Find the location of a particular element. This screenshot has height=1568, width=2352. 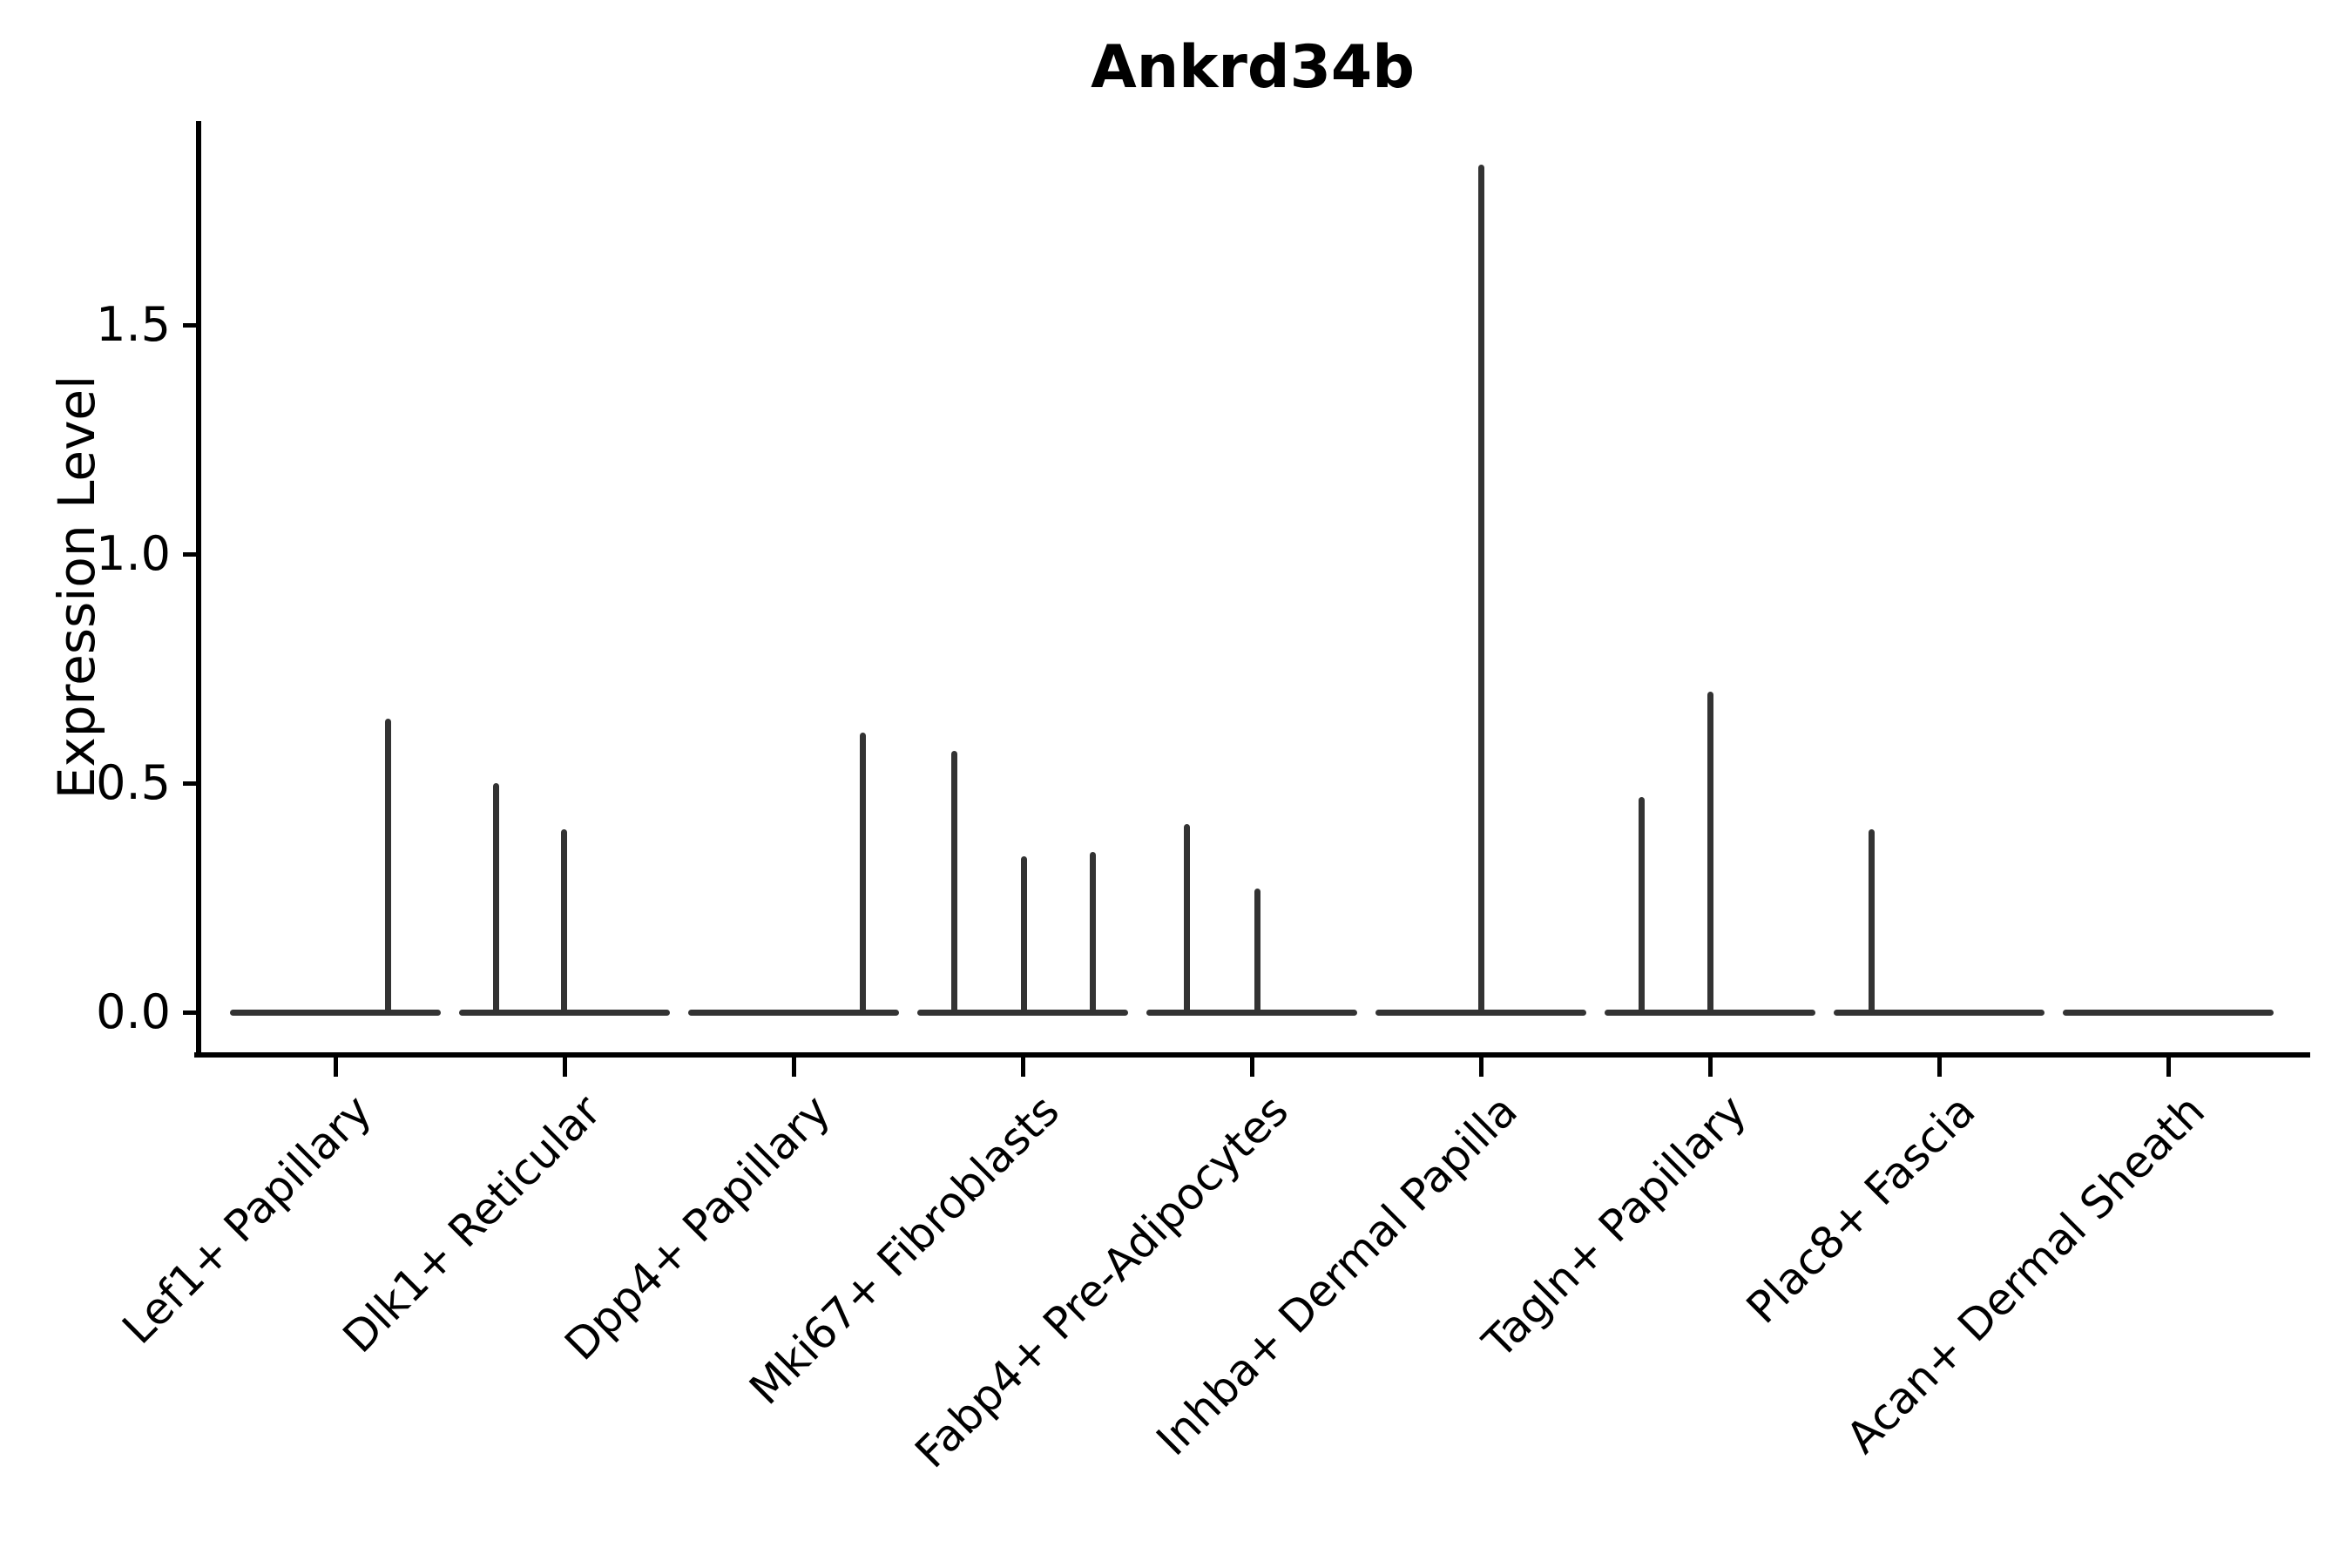

x-tick-label: Plac8+ Fascia is located at coordinates (1861, 1209).